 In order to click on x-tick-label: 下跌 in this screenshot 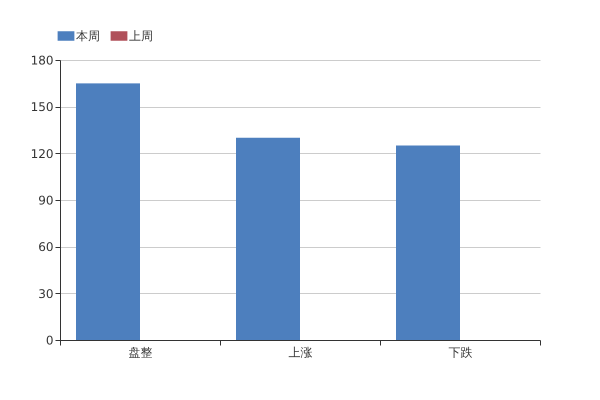, I will do `click(460, 353)`.